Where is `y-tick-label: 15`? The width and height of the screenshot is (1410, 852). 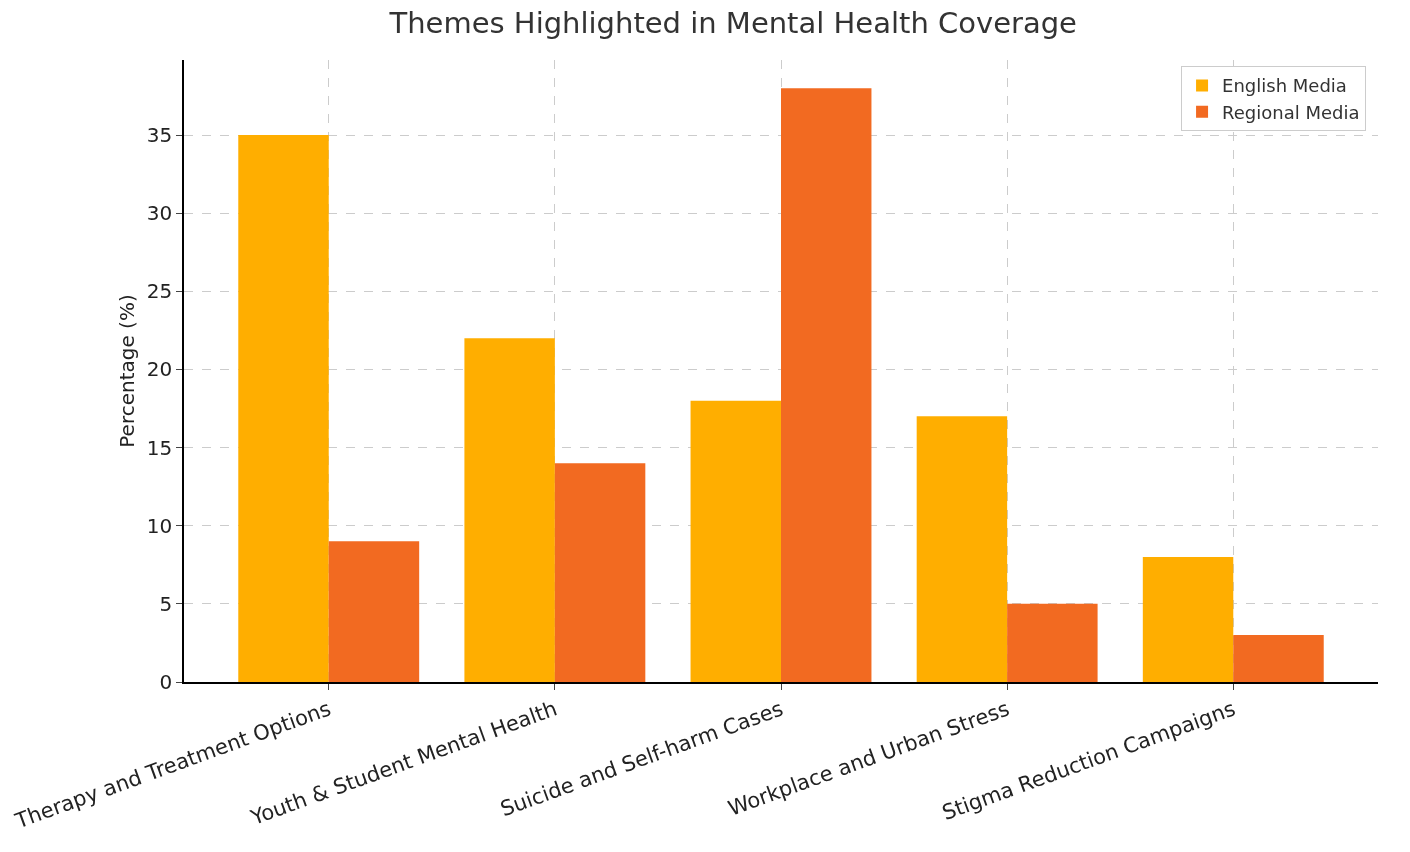 y-tick-label: 15 is located at coordinates (159, 447).